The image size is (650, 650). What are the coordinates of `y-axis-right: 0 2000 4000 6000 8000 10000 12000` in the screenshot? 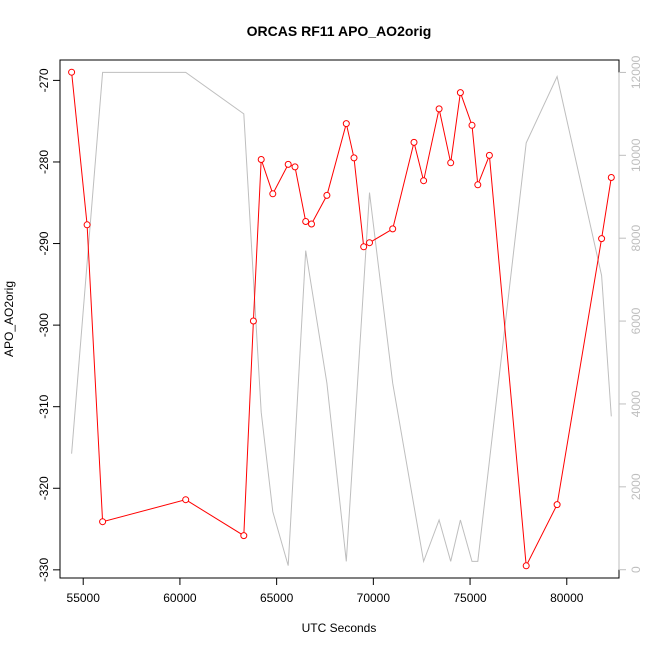 It's located at (630, 314).